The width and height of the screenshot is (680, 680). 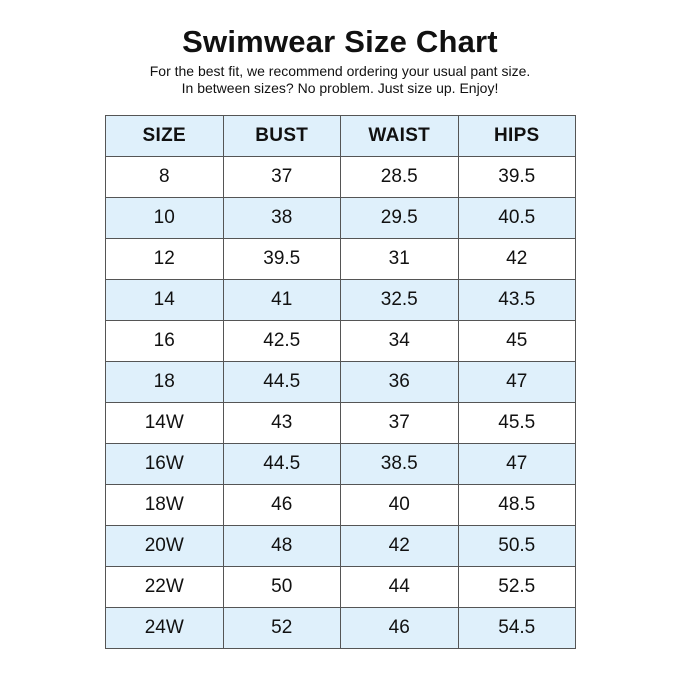 I want to click on table-row: 22W 50 44 52.5, so click(x=340, y=587).